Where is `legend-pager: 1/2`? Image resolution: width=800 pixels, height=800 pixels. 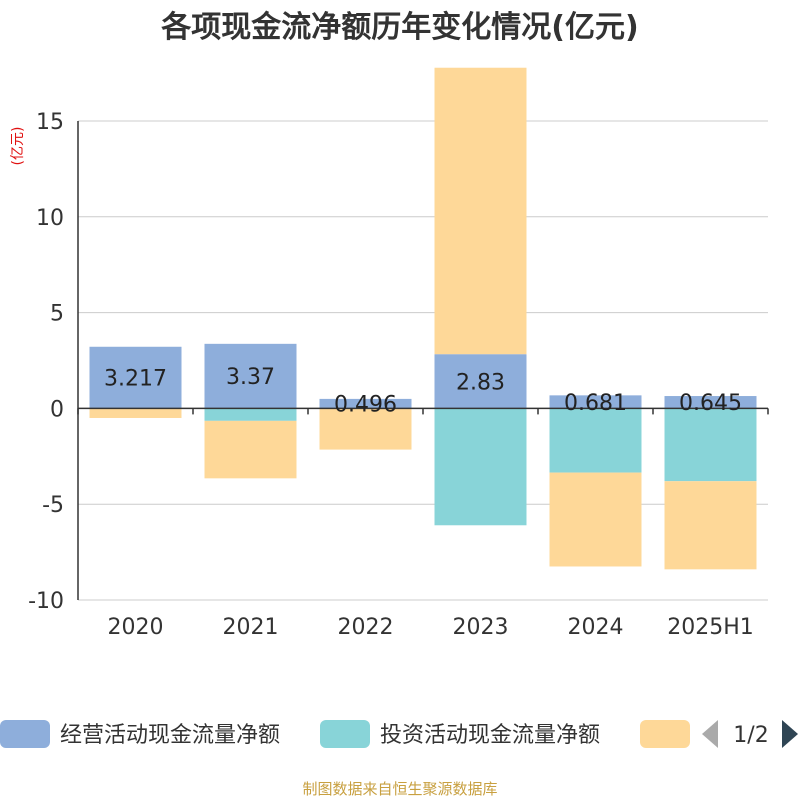
legend-pager: 1/2 is located at coordinates (750, 735).